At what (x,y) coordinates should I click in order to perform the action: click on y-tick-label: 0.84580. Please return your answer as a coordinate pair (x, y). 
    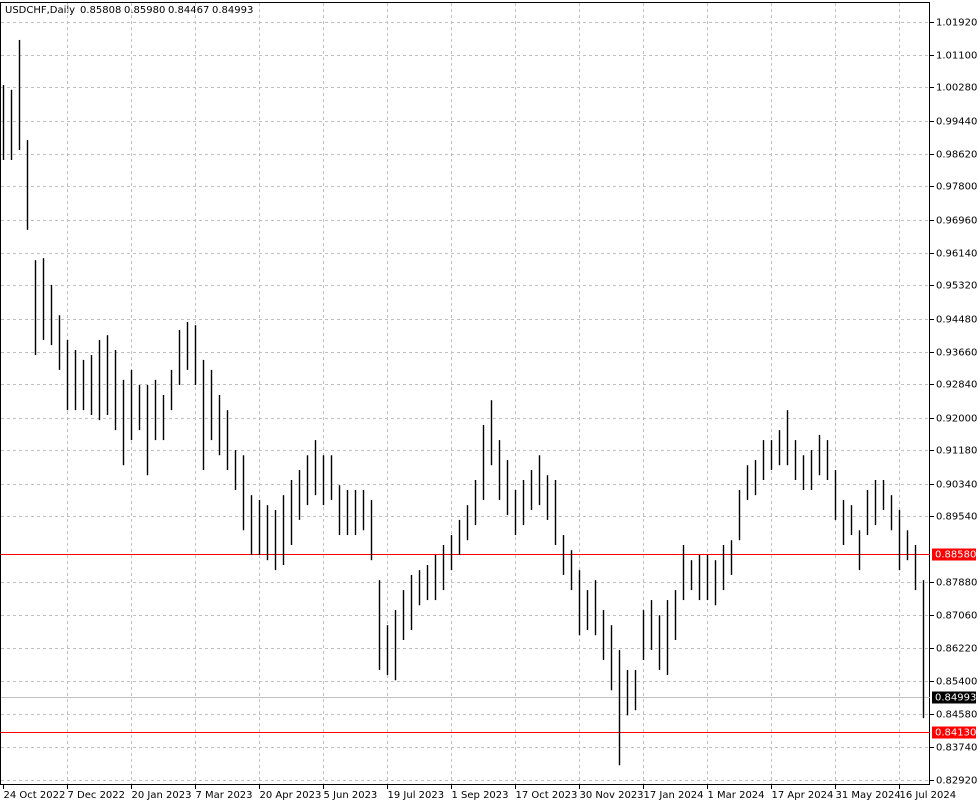
    Looking at the image, I should click on (956, 715).